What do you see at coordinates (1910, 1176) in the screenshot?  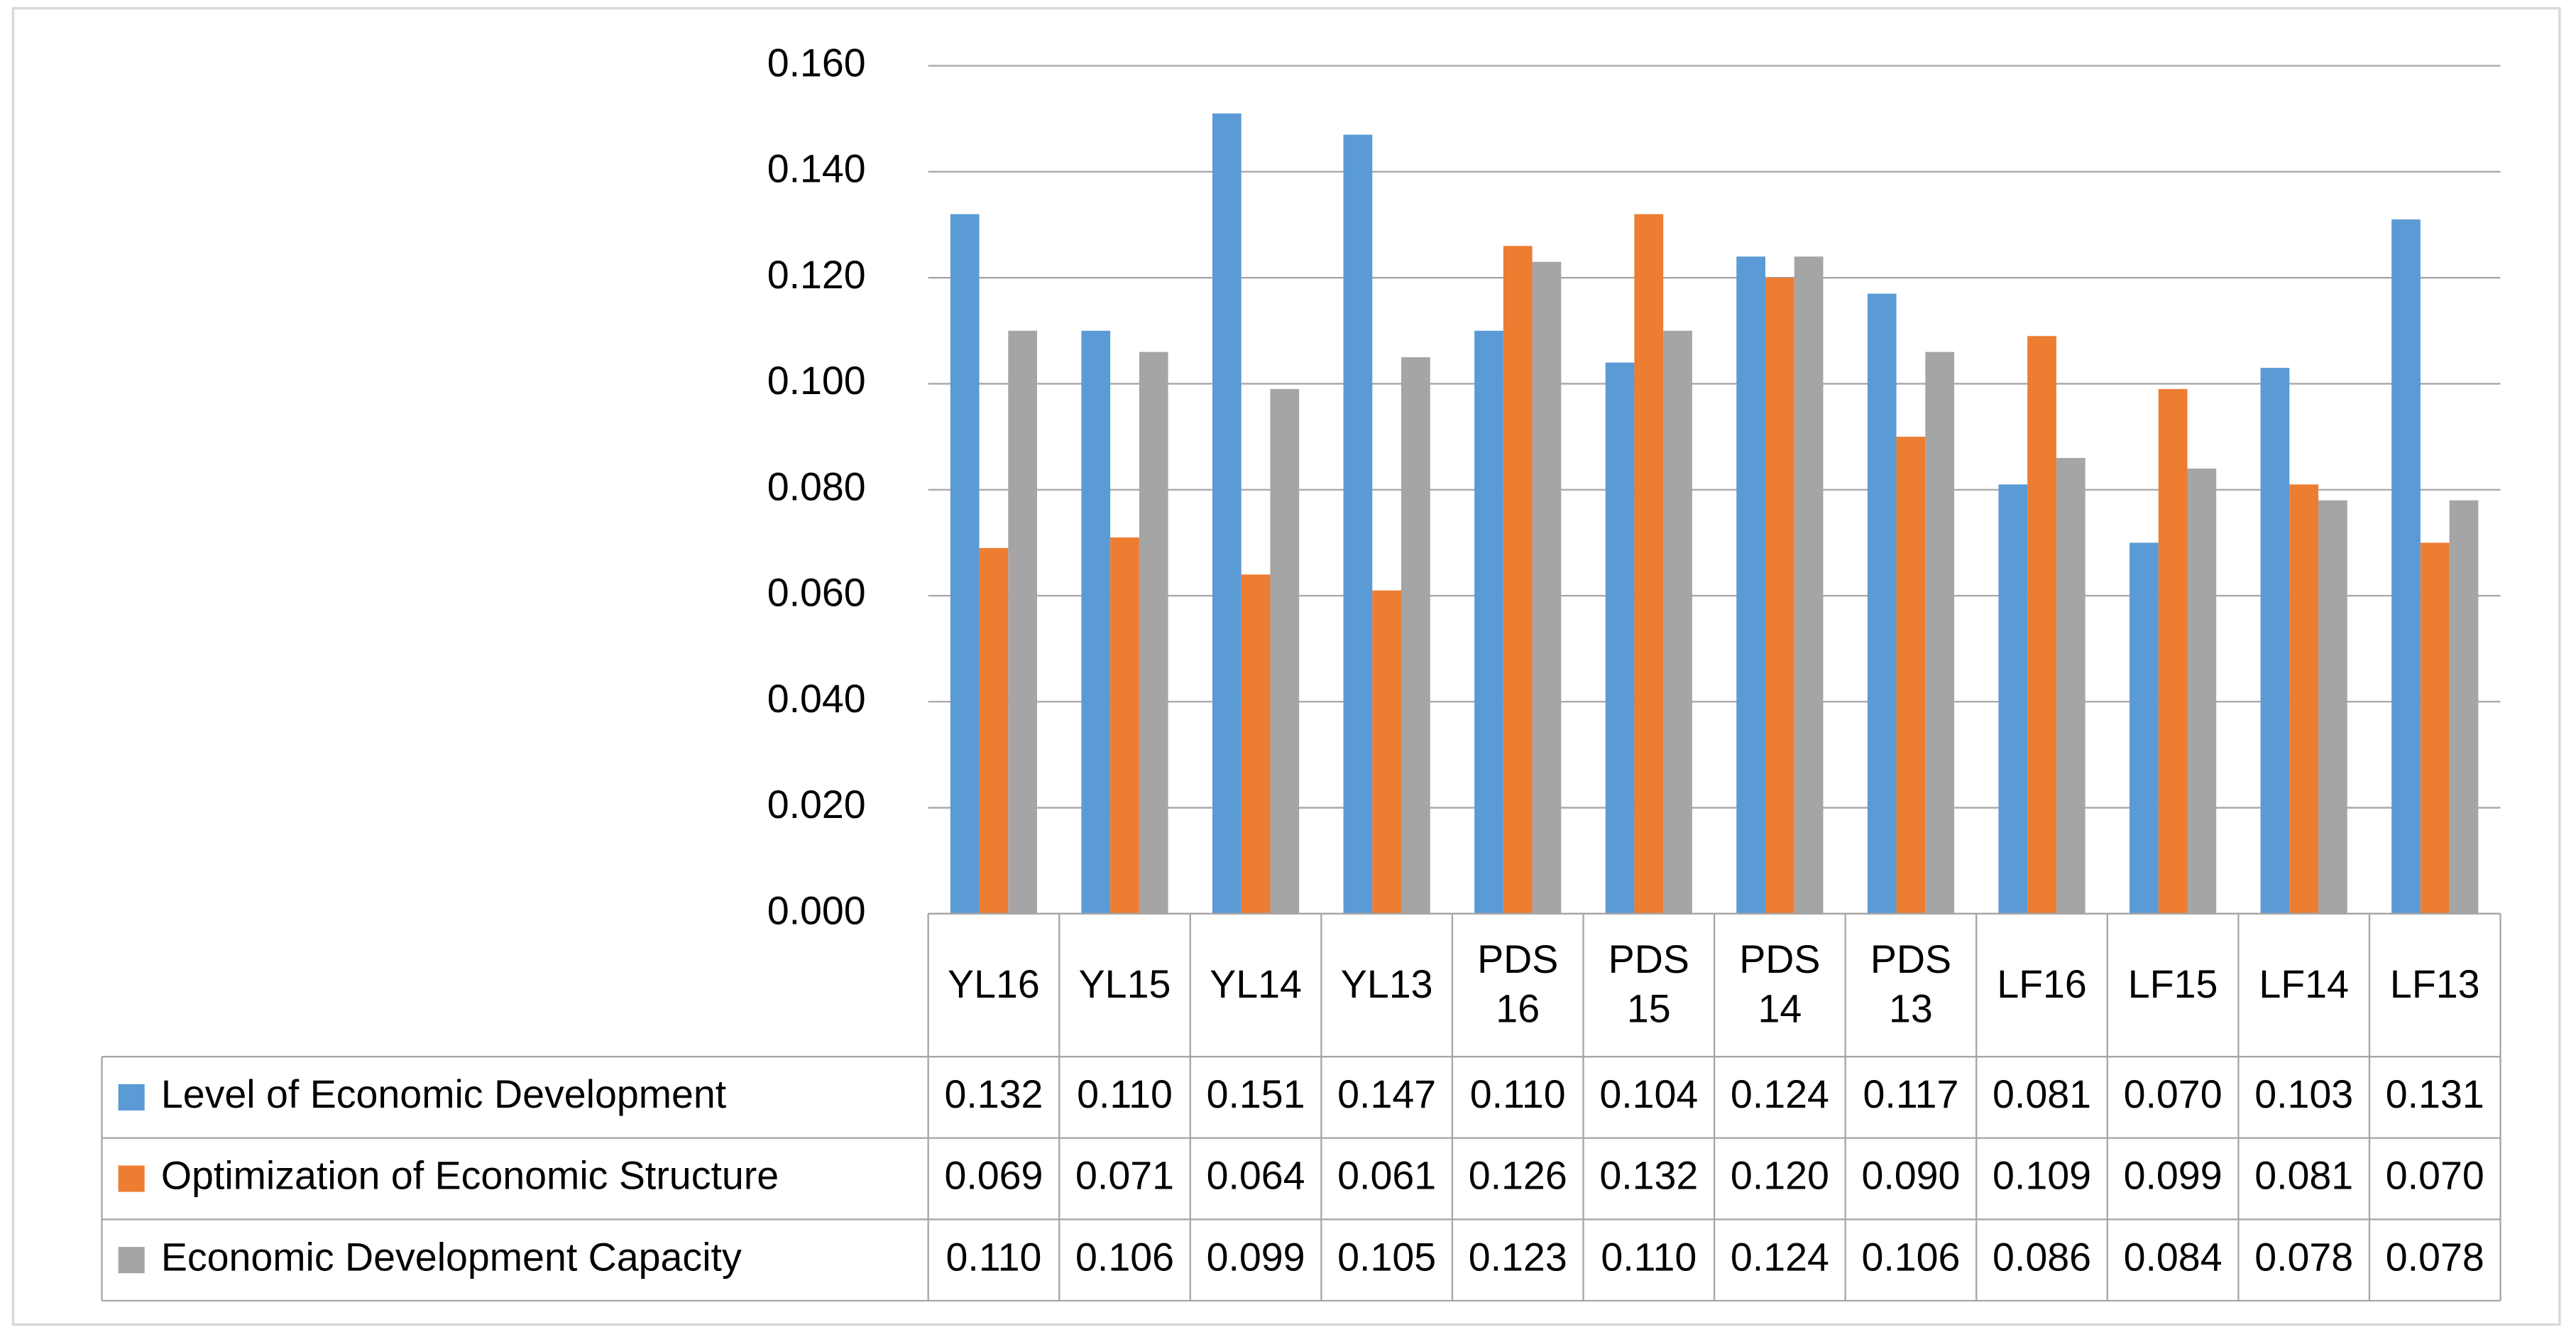 I see `table-value: 0.090` at bounding box center [1910, 1176].